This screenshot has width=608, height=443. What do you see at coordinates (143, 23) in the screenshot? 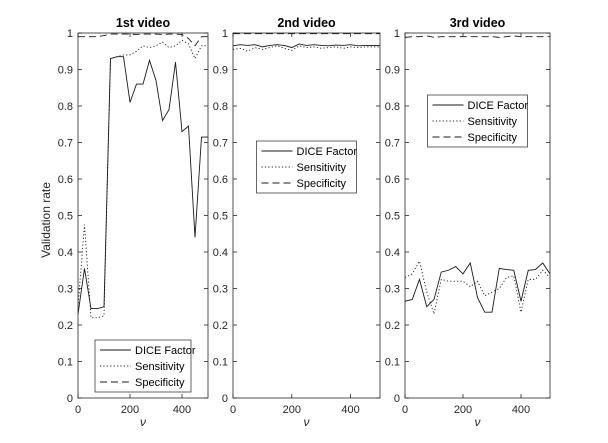
I see `subplot-title: 1st video` at bounding box center [143, 23].